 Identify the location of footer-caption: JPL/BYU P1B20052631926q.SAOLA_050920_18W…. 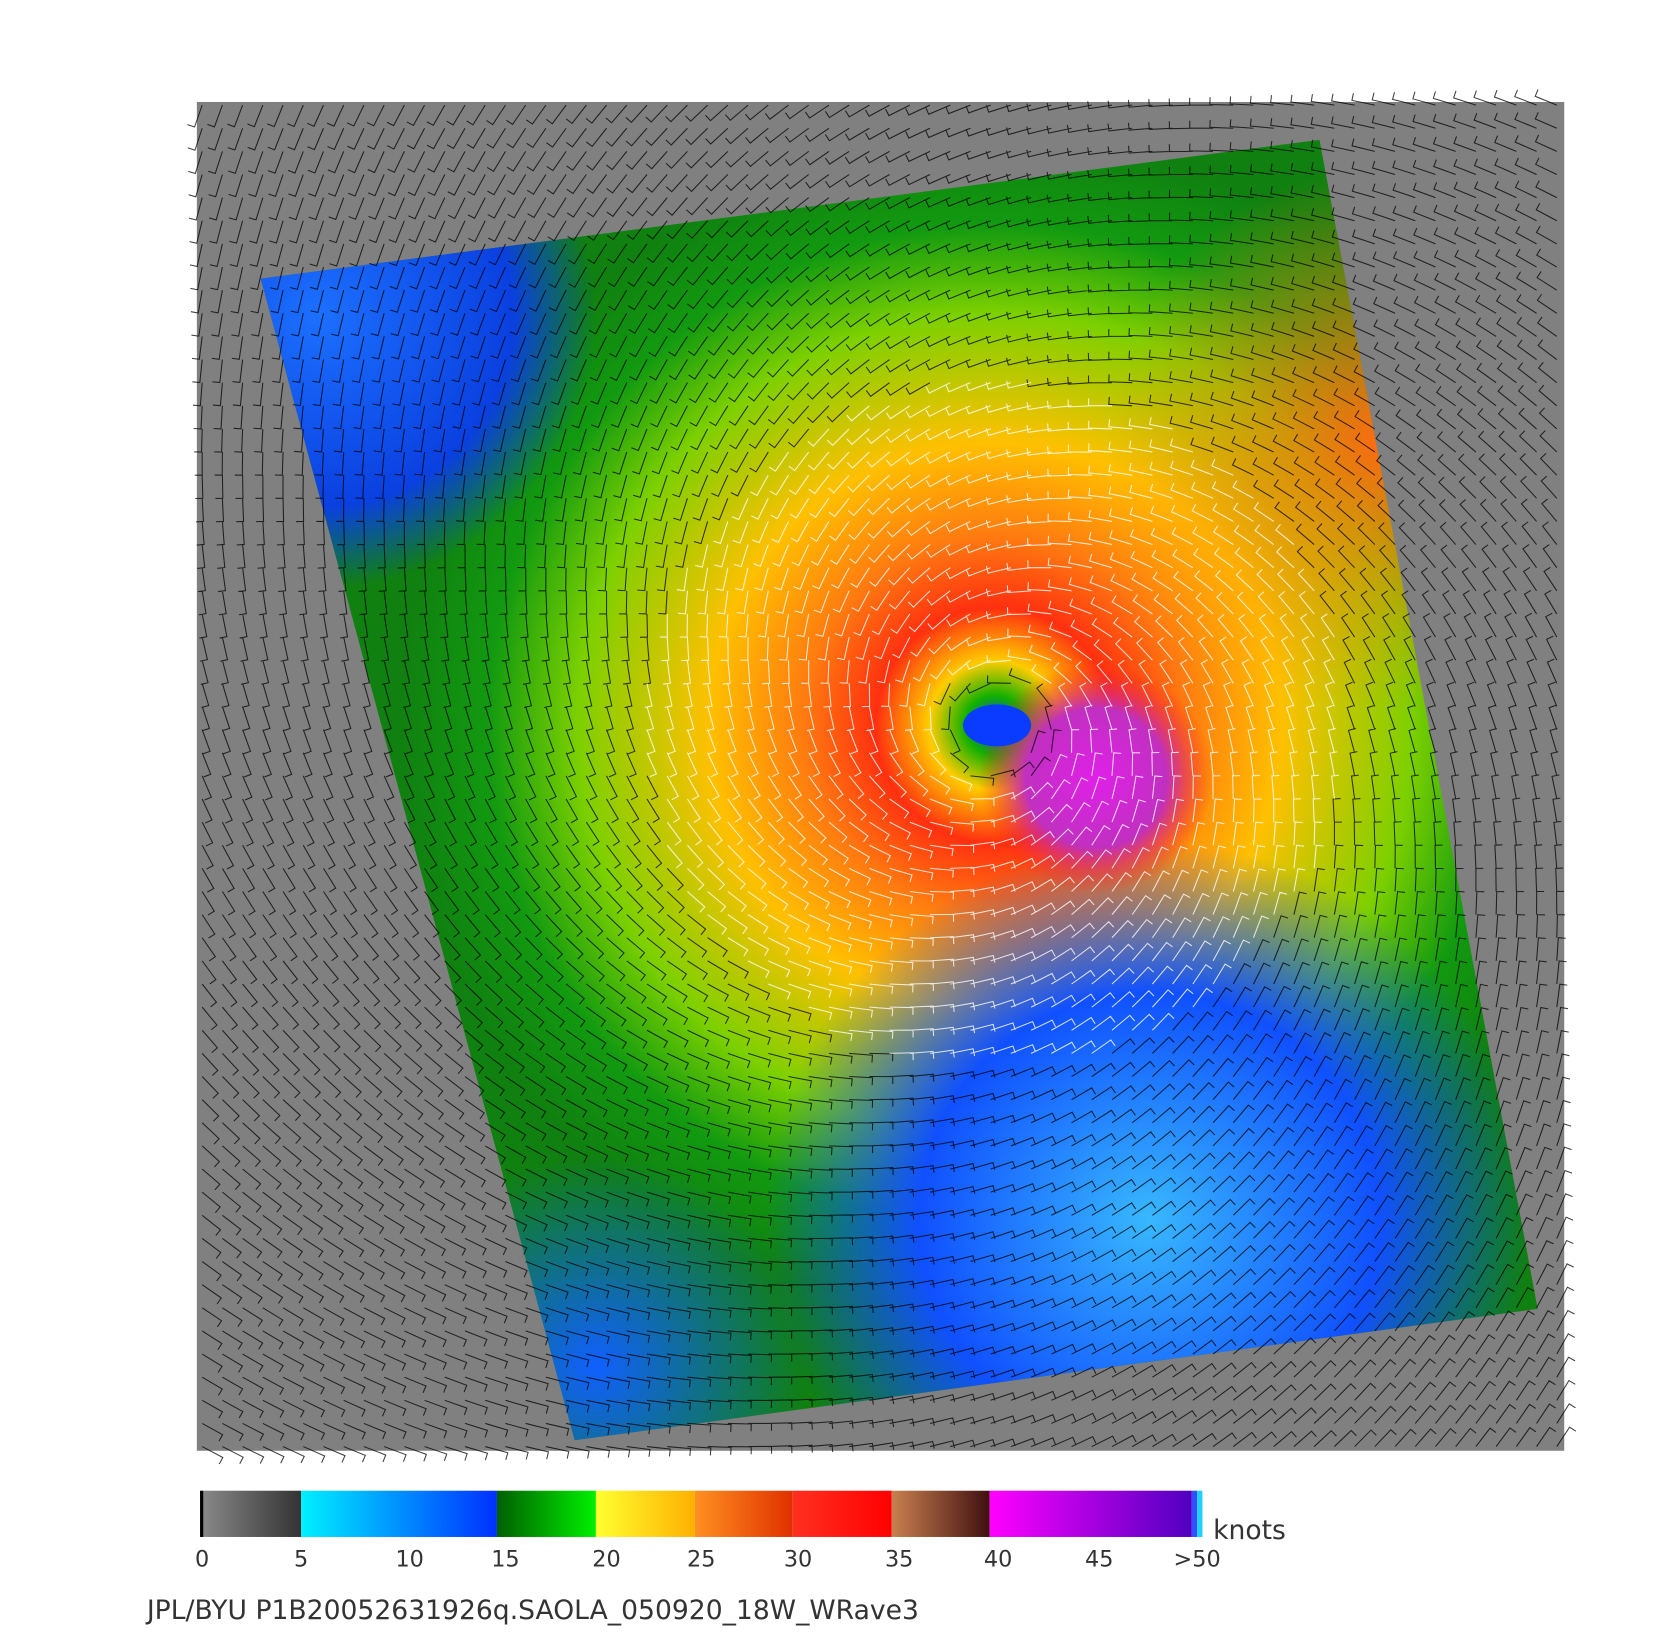
(532, 1610).